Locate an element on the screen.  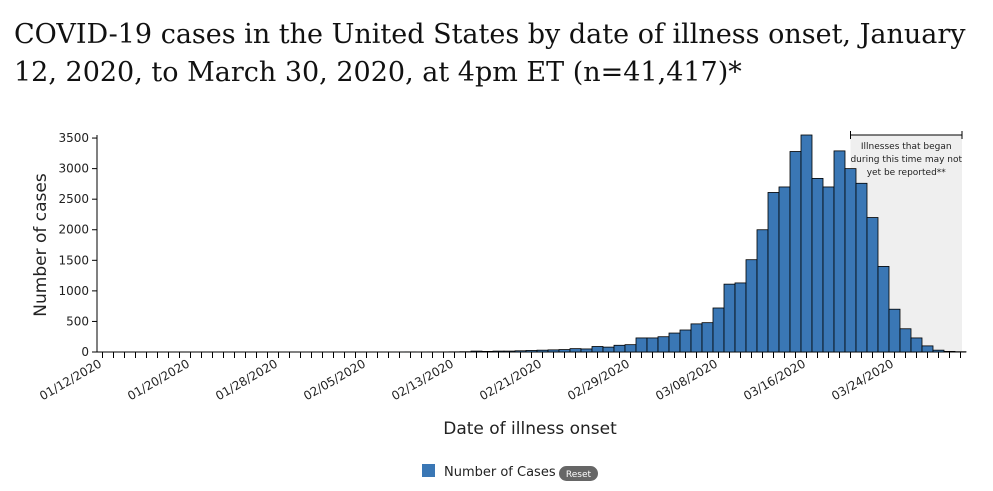
x-tick-label: 01/12/2020 is located at coordinates (70, 379).